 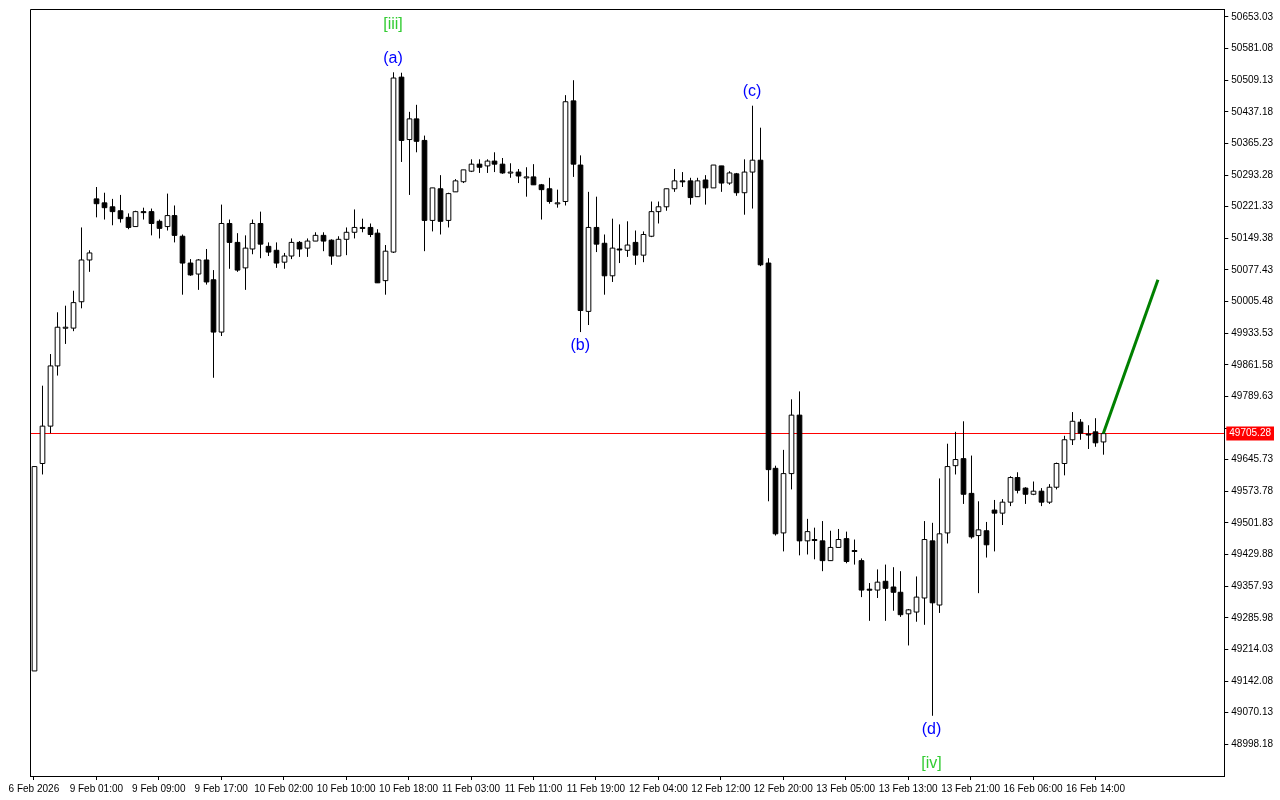 What do you see at coordinates (1033, 788) in the screenshot?
I see `x-tick-label: 16 Feb 06:00` at bounding box center [1033, 788].